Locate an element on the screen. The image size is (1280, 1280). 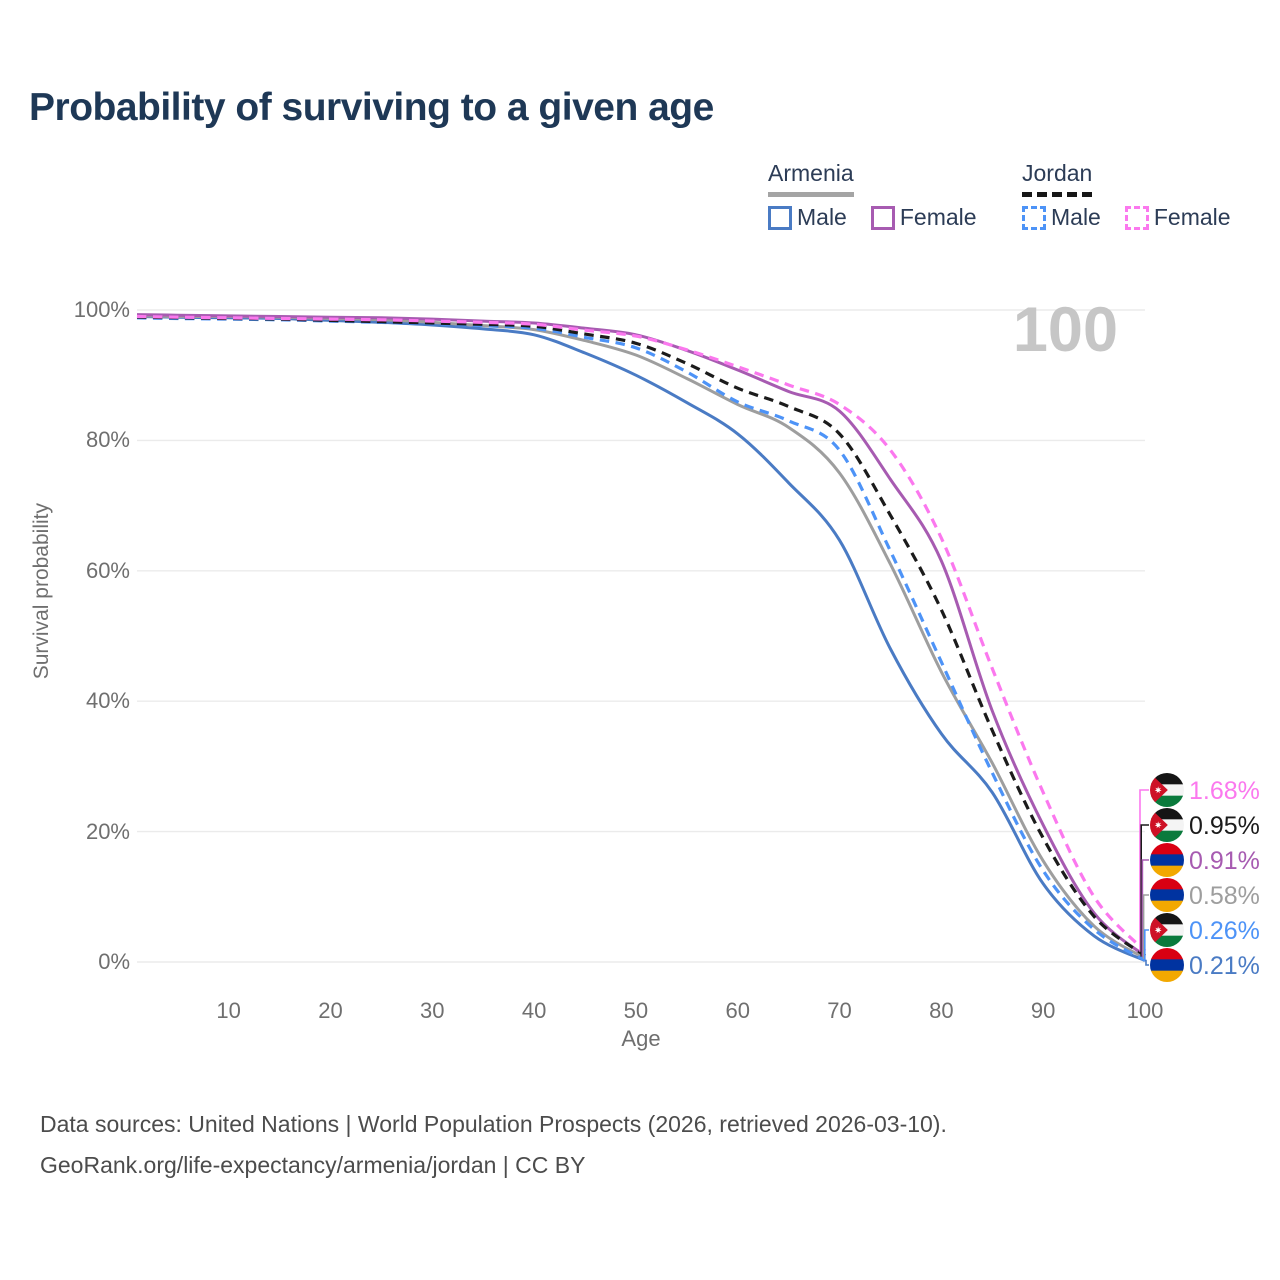
x-tick-label: 50 is located at coordinates (636, 1010).